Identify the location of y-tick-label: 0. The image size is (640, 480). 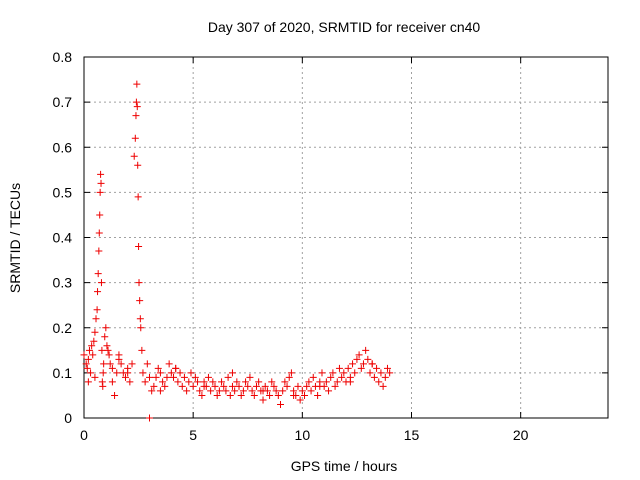
(68, 418).